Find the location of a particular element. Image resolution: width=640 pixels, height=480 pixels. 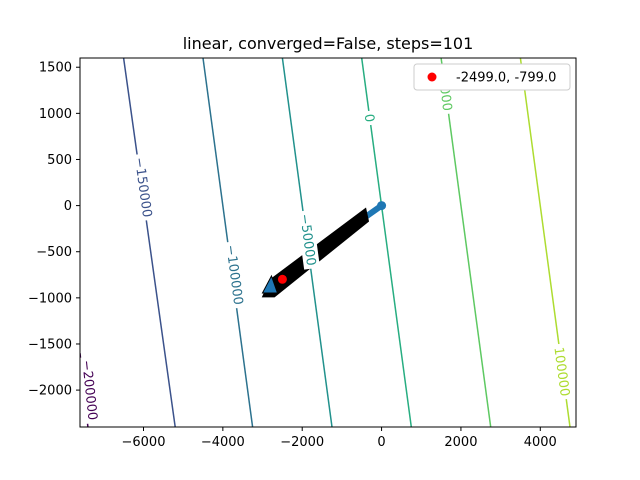

y-tick-label: 500 is located at coordinates (59, 160).